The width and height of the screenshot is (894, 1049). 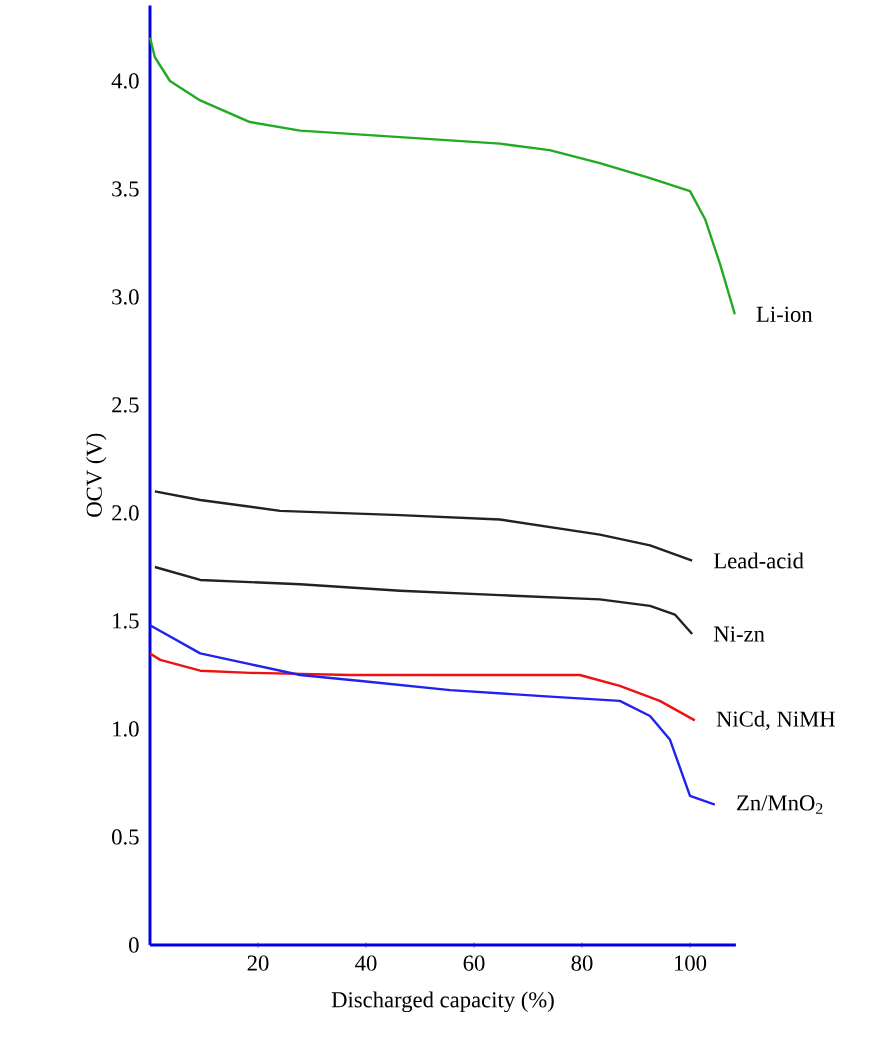 I want to click on y-axis-title: OCV (V), so click(x=96, y=475).